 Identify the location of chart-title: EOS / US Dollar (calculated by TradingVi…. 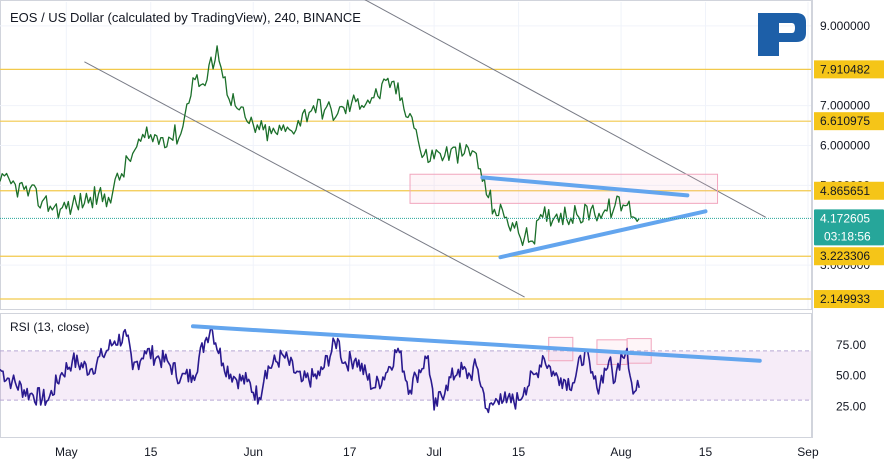
(185, 17).